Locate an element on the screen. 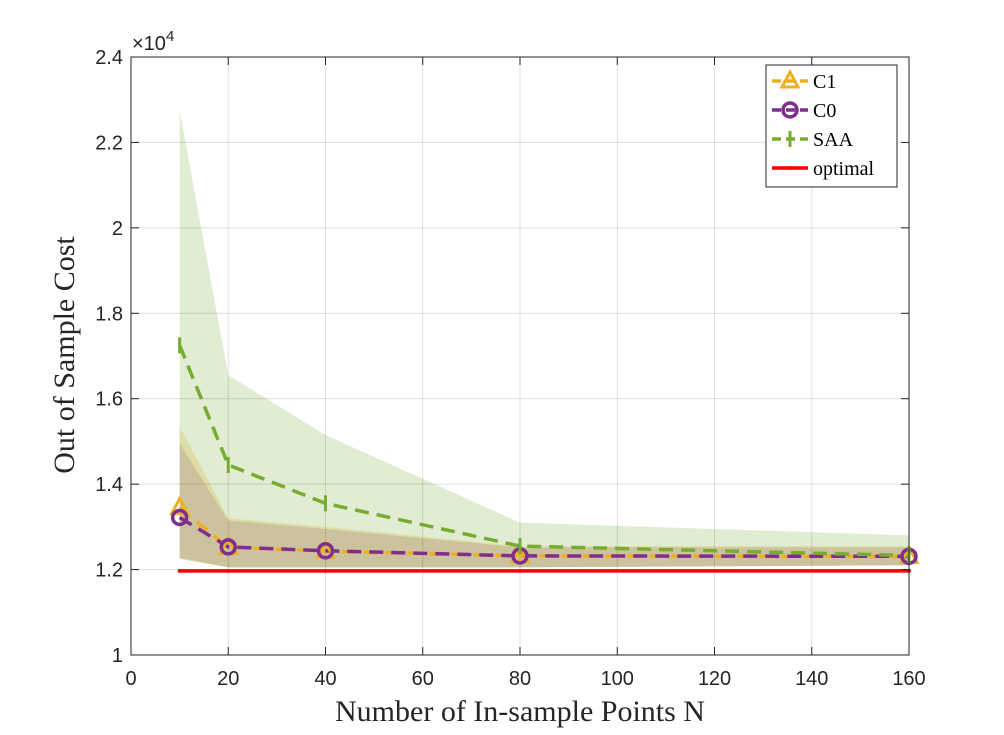 This screenshot has width=1004, height=735. y-tick-label: 2.4 is located at coordinates (109, 58).